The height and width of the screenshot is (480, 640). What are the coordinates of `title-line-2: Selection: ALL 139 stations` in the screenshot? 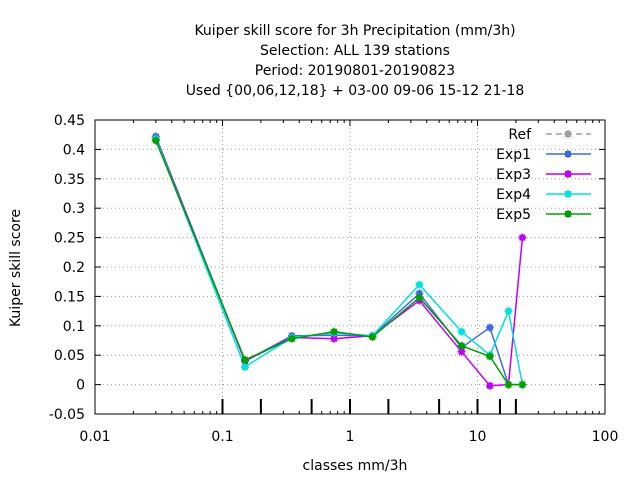 It's located at (355, 51).